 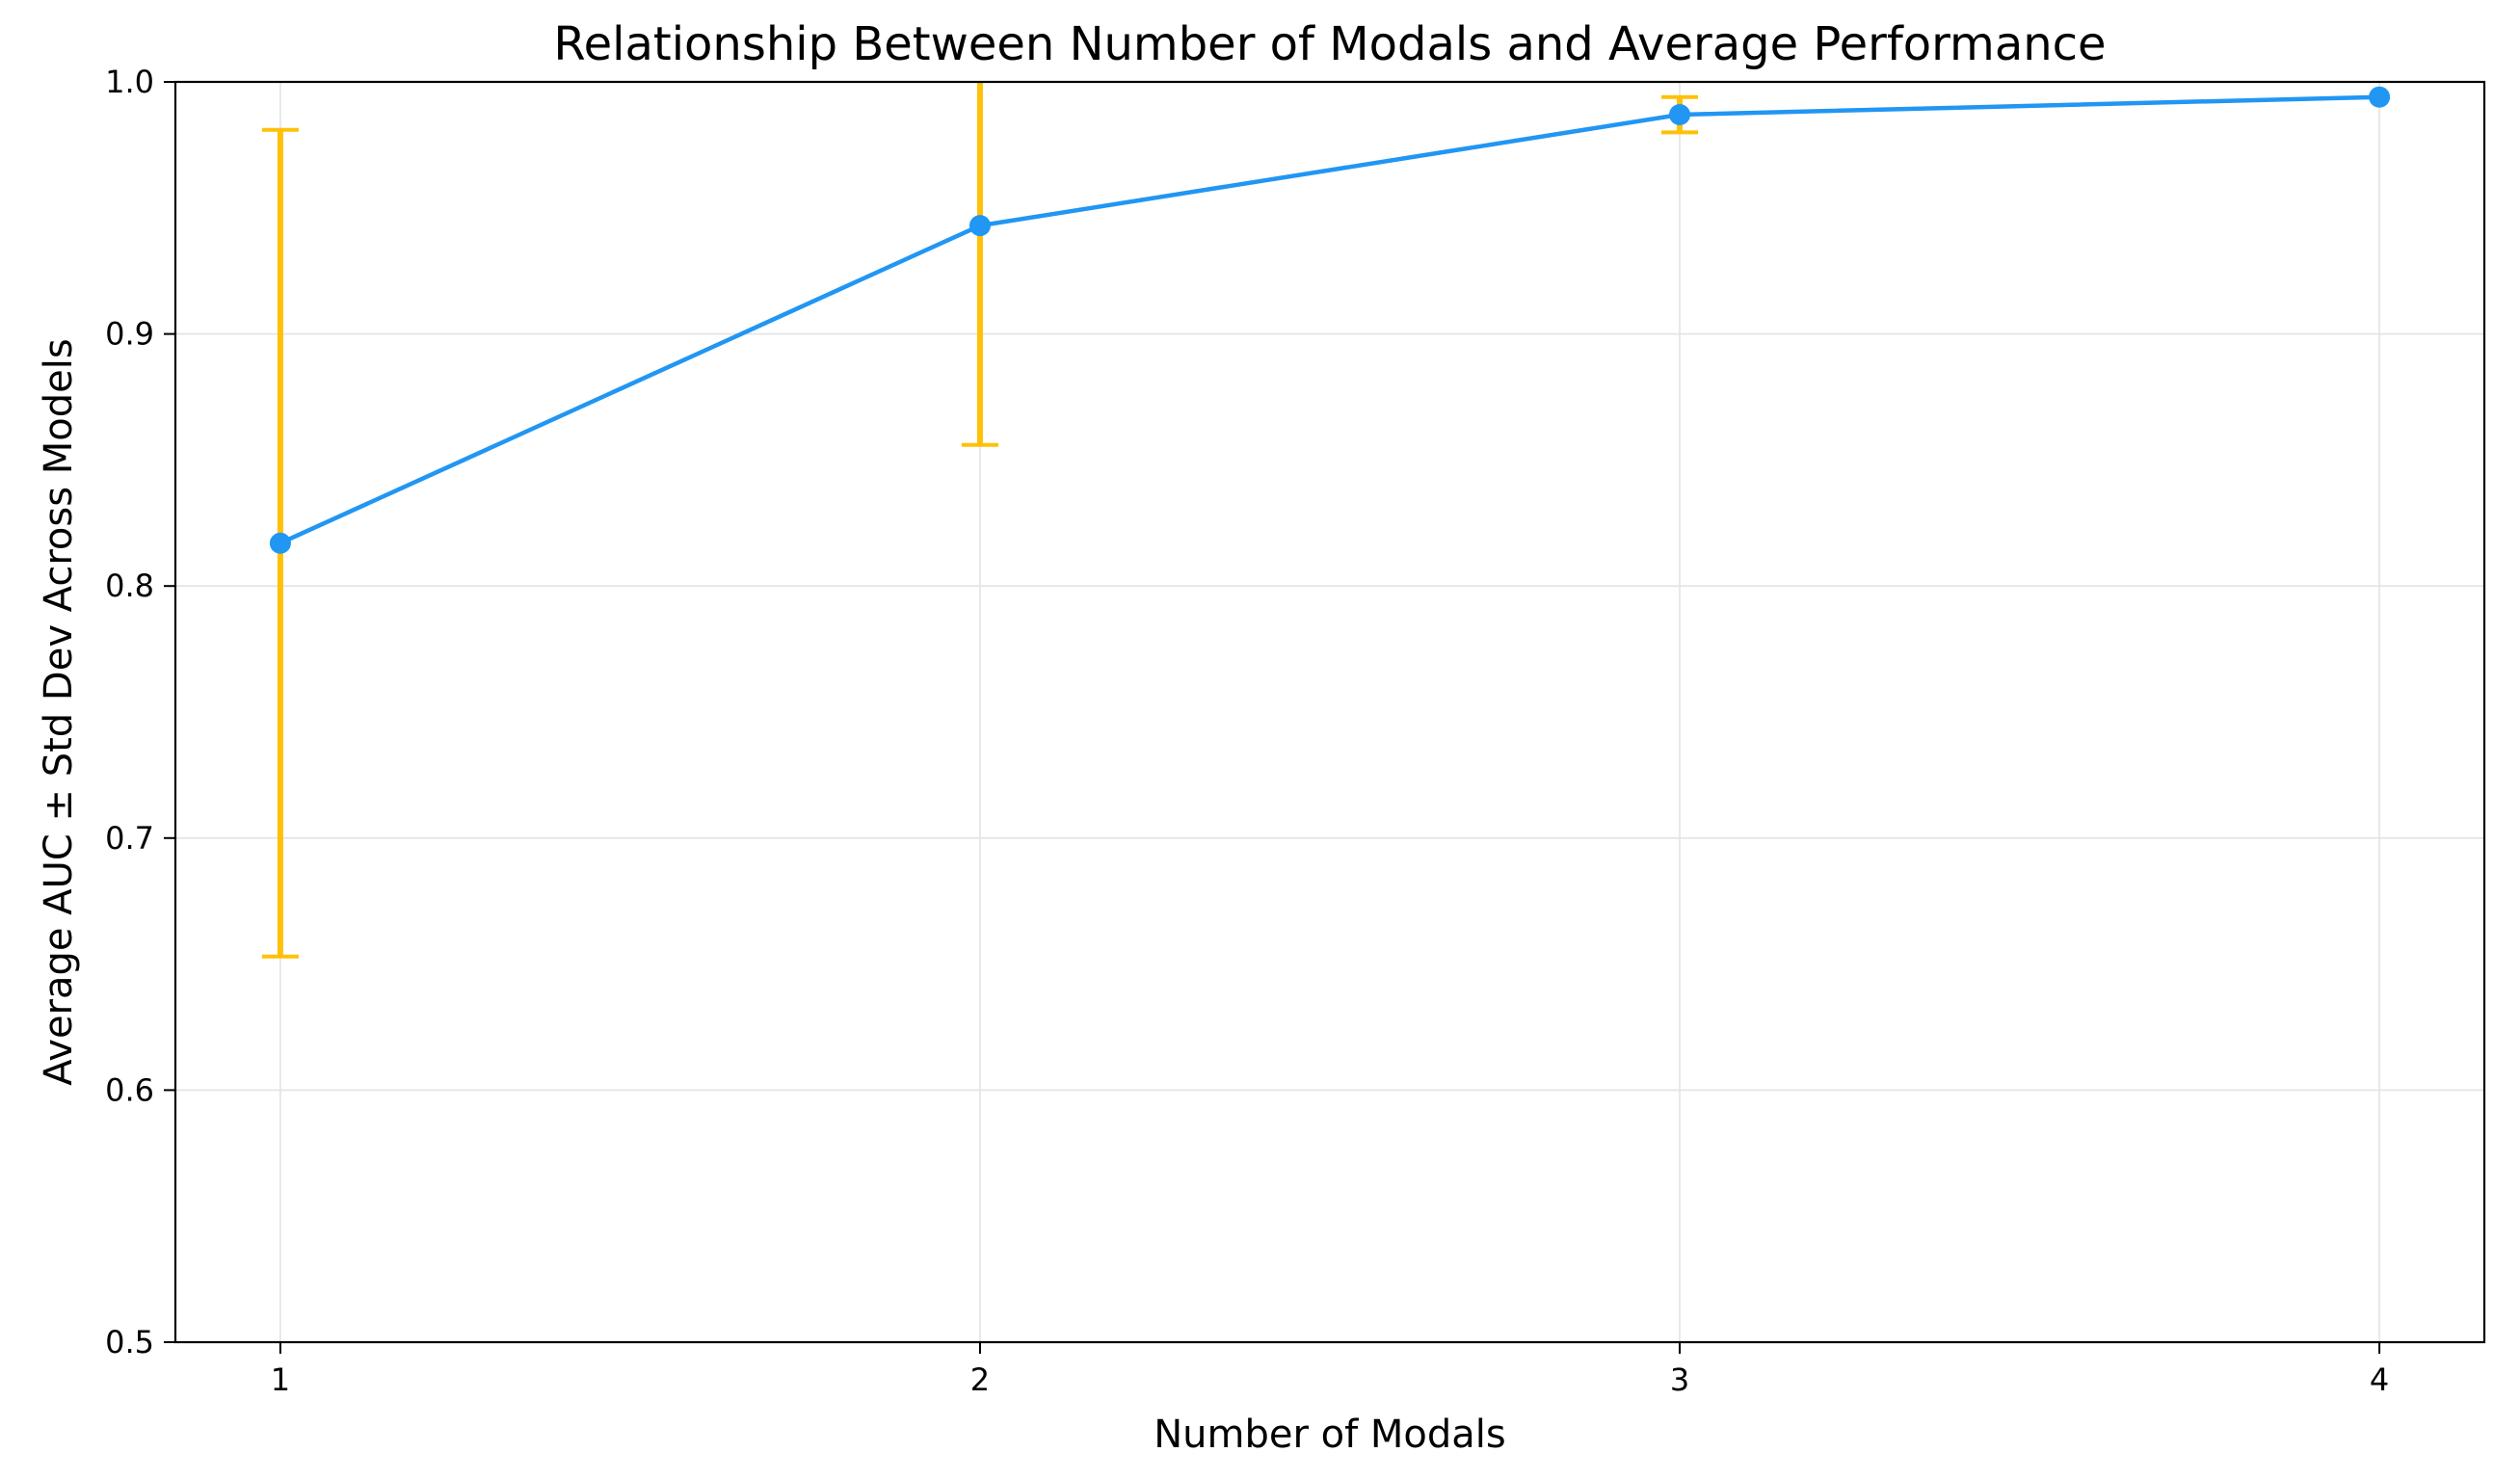 What do you see at coordinates (129, 586) in the screenshot?
I see `y-tick-label-4: 0.8` at bounding box center [129, 586].